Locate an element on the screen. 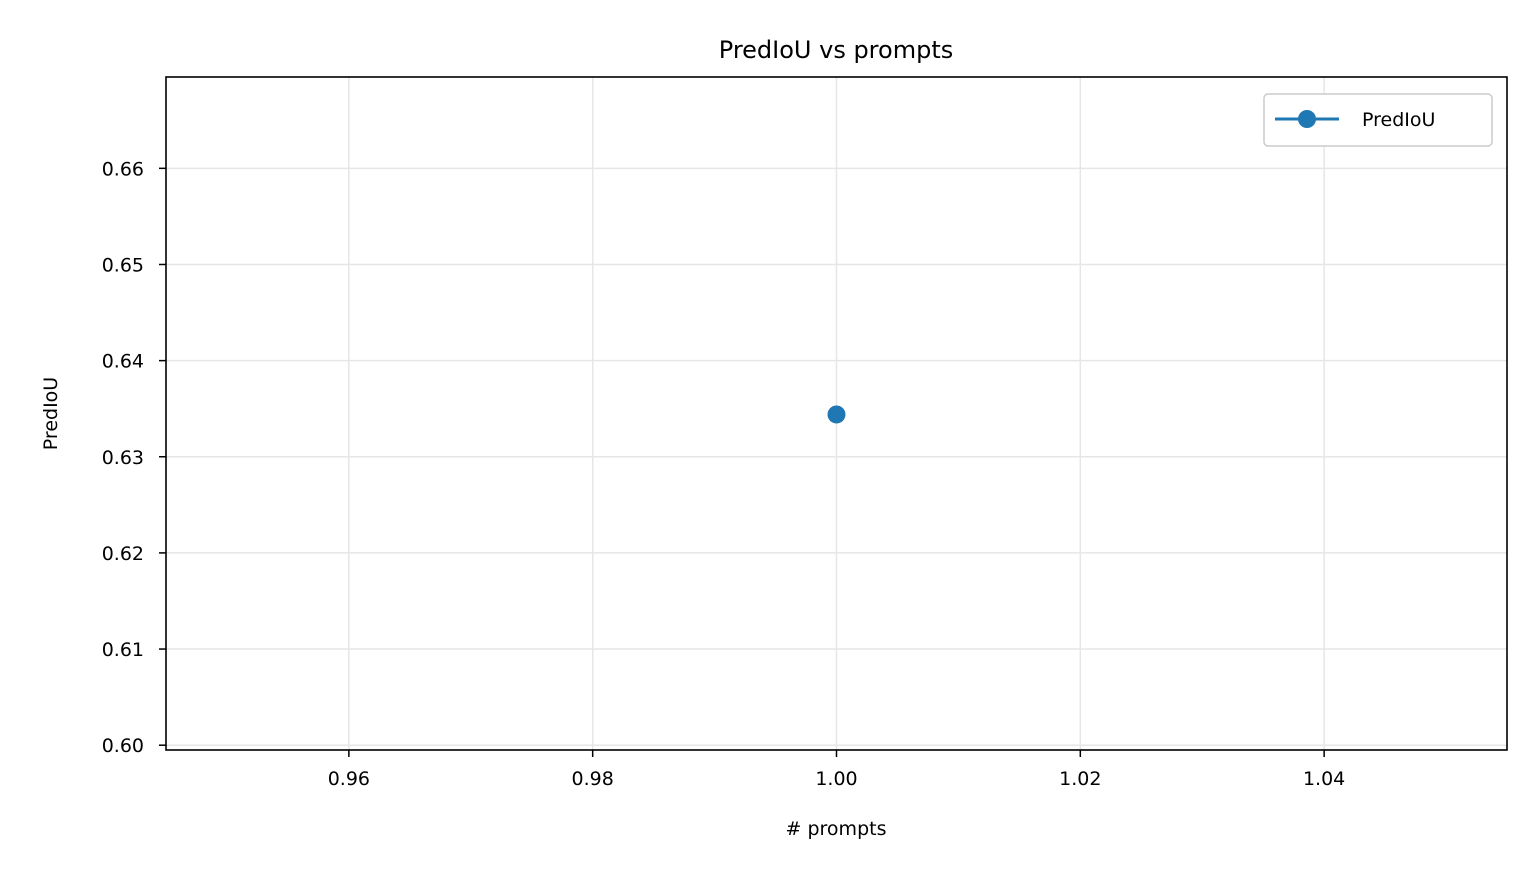  x-tick-label: 1.02 is located at coordinates (1080, 779).